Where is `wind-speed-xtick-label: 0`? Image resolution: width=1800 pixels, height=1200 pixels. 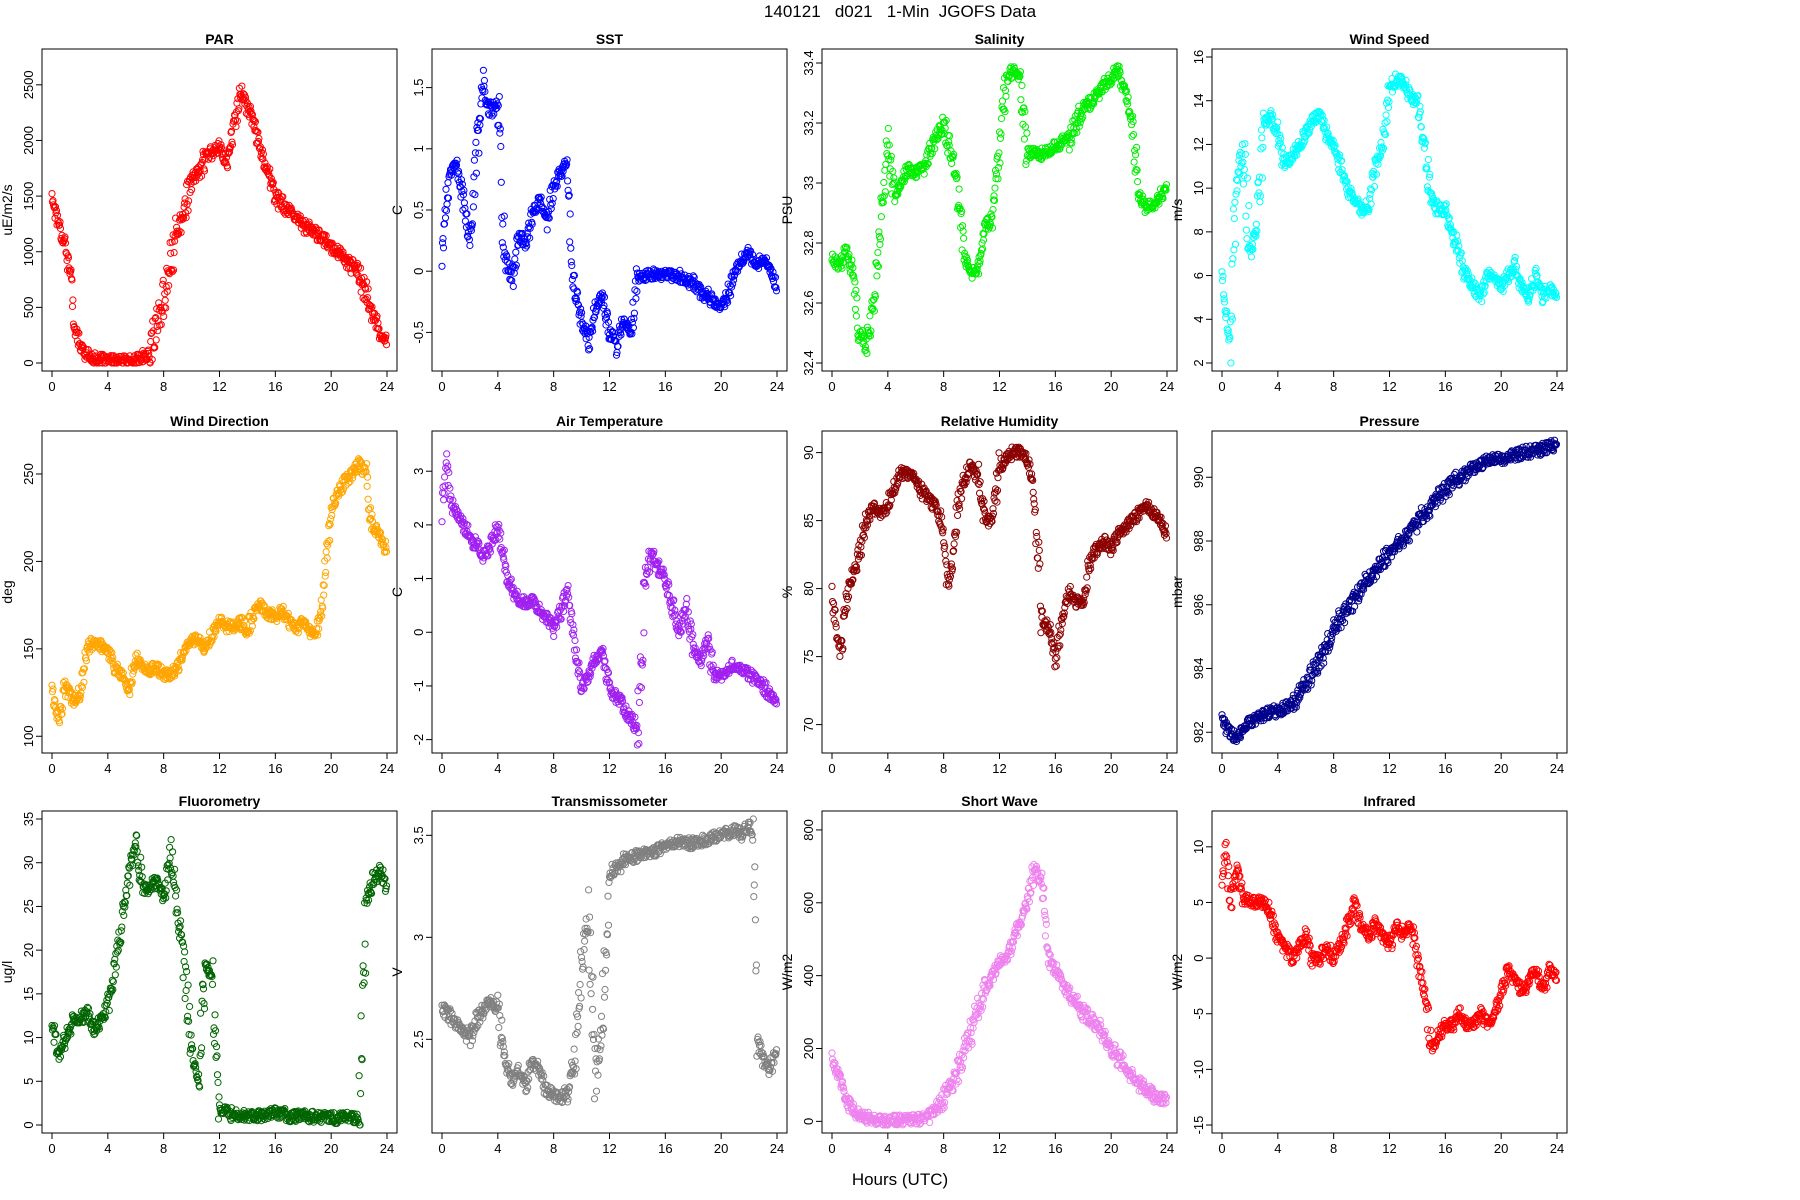
wind-speed-xtick-label: 0 is located at coordinates (1221, 386).